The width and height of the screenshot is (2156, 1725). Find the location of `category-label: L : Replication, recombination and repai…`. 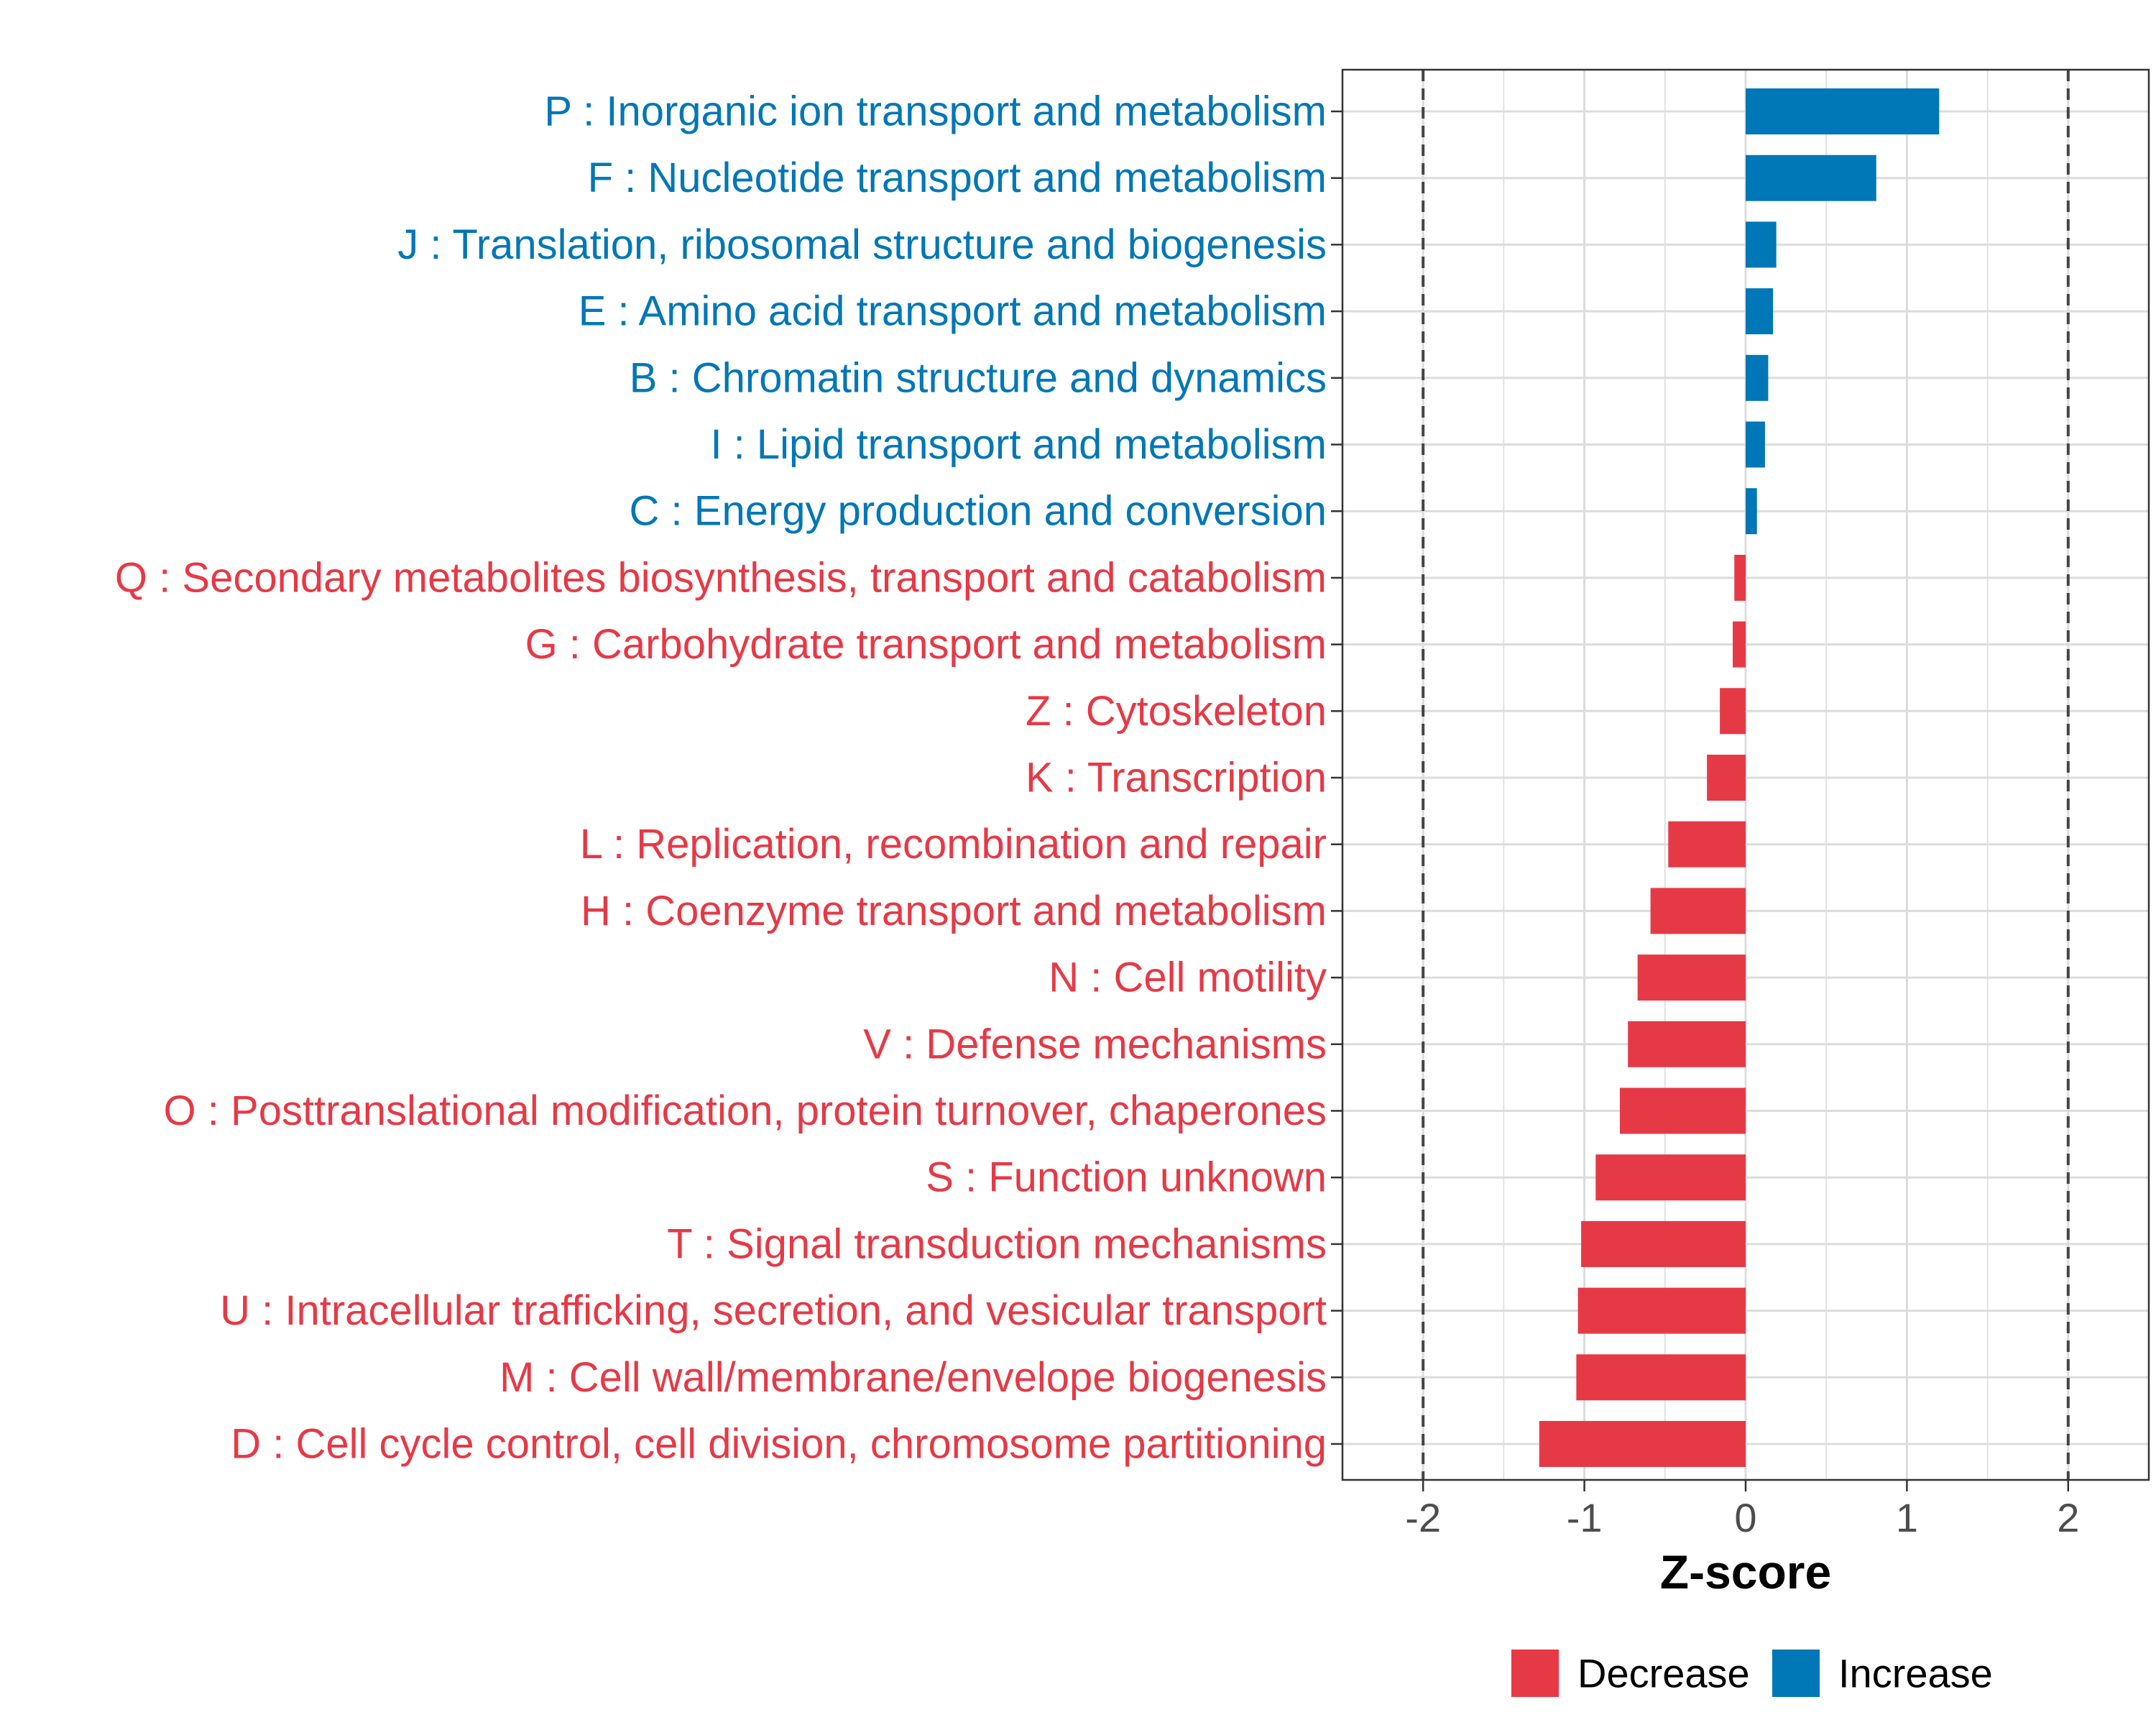

category-label: L : Replication, recombination and repai… is located at coordinates (954, 844).